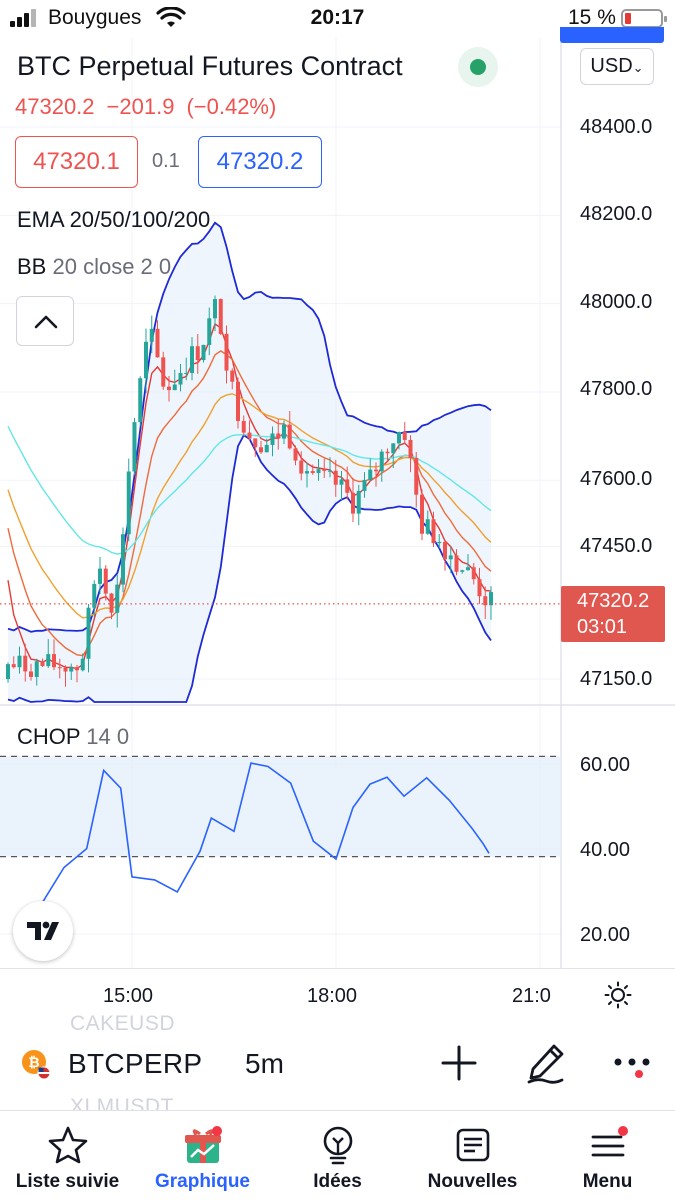  I want to click on symbol-title: BTC Perpetual Futures Contract, so click(210, 66).